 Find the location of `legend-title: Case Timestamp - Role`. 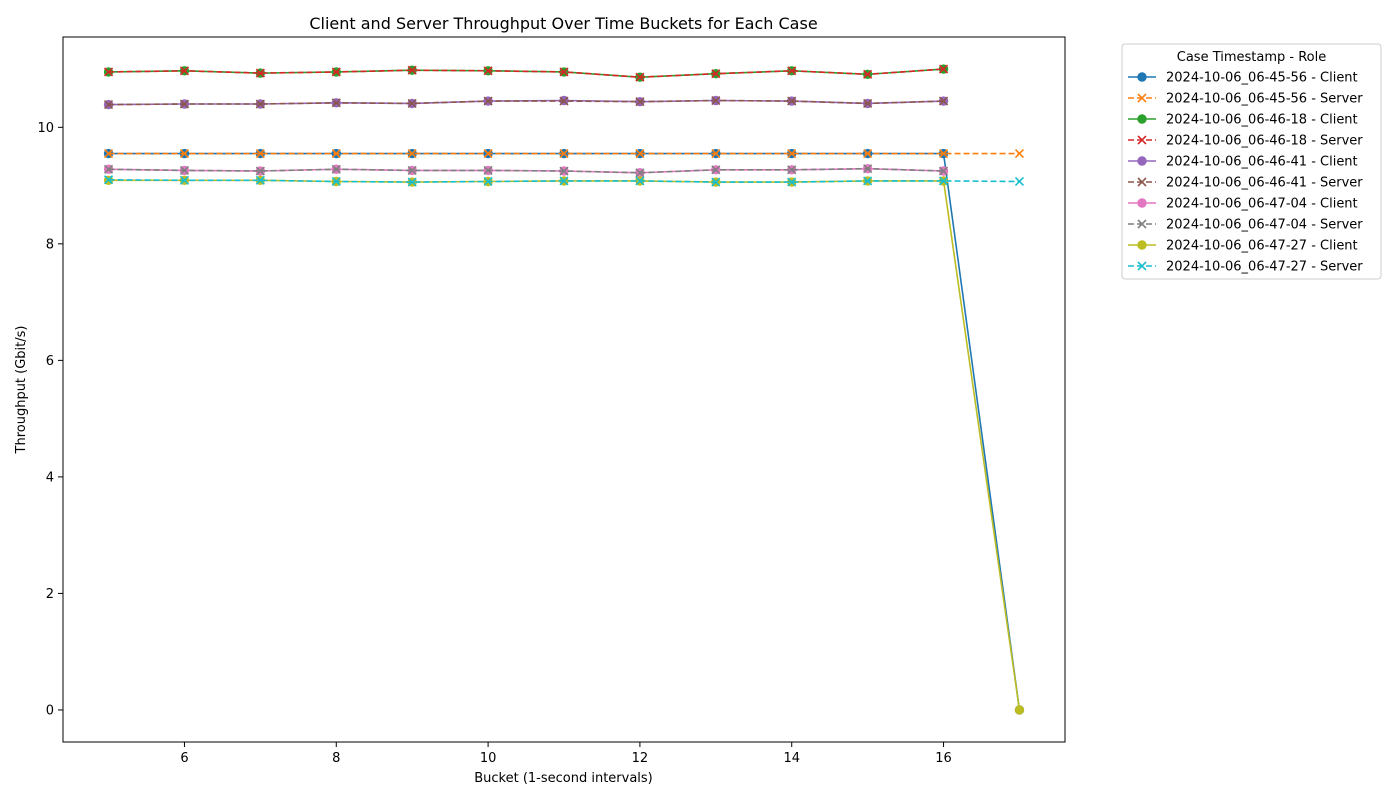

legend-title: Case Timestamp - Role is located at coordinates (1251, 57).